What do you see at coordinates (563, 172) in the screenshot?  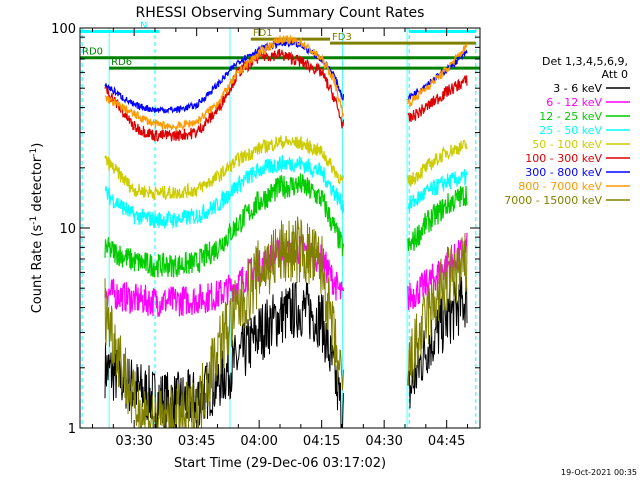 I see `legend-label-6: 300 - 800 keV` at bounding box center [563, 172].